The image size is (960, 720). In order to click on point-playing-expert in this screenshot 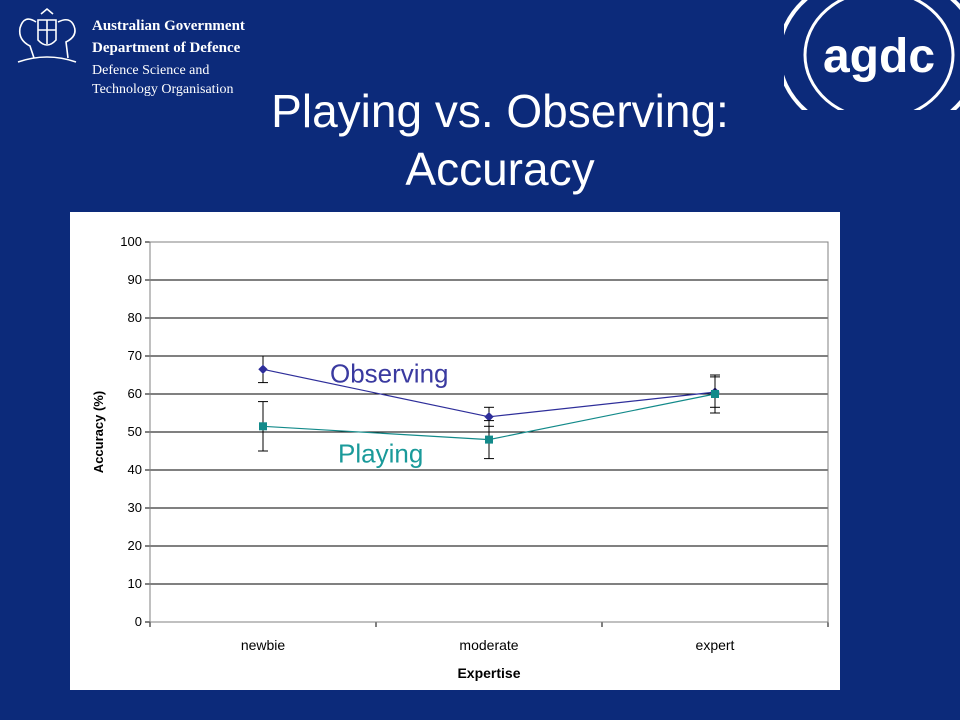, I will do `click(715, 394)`.